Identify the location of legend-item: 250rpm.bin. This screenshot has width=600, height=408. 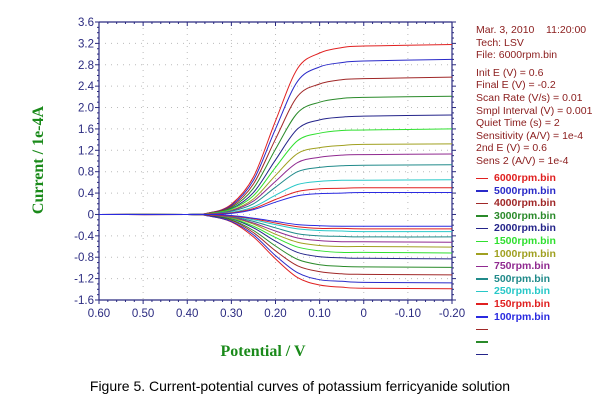
(516, 291).